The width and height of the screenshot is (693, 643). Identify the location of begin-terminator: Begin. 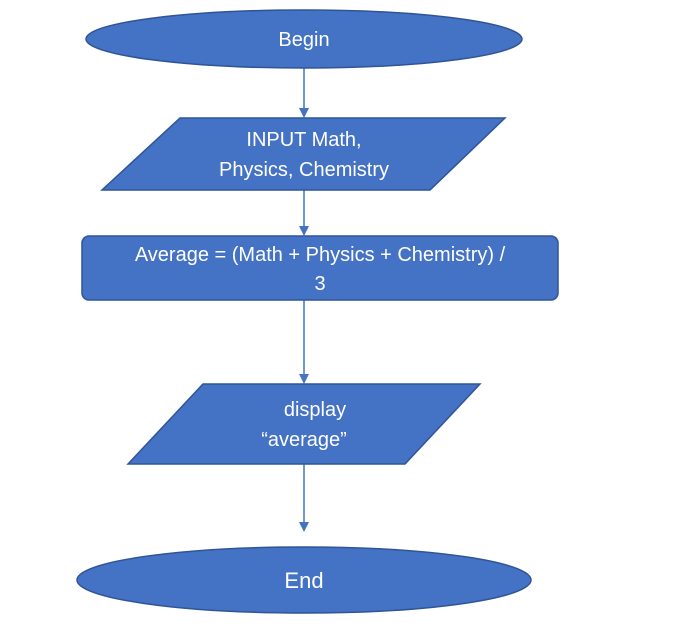
(304, 39).